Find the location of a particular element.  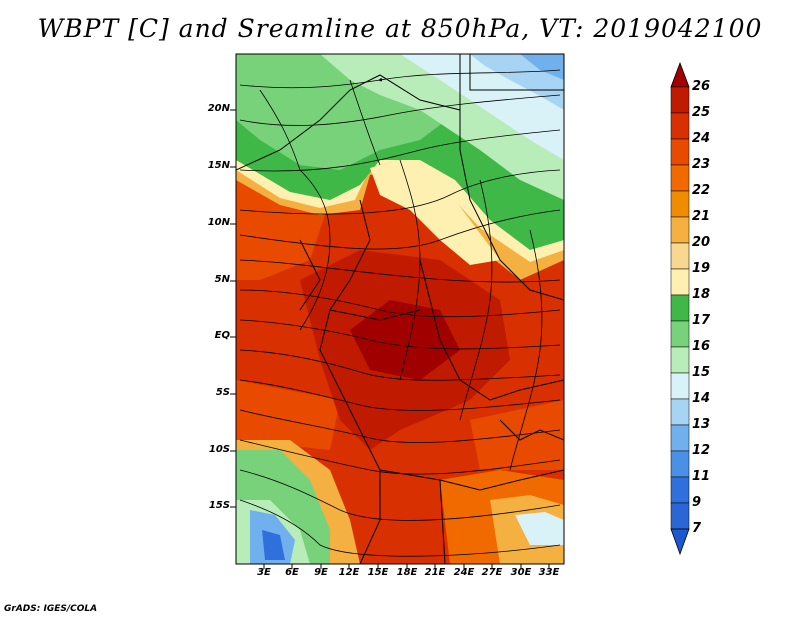

colorbar-label: 24 is located at coordinates (701, 138).